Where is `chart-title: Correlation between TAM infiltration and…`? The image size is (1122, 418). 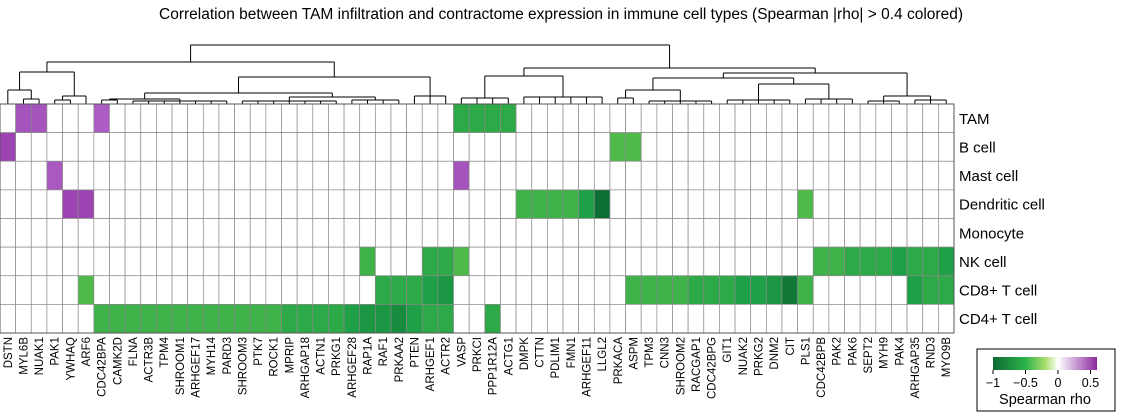 chart-title: Correlation between TAM infiltration and… is located at coordinates (561, 14).